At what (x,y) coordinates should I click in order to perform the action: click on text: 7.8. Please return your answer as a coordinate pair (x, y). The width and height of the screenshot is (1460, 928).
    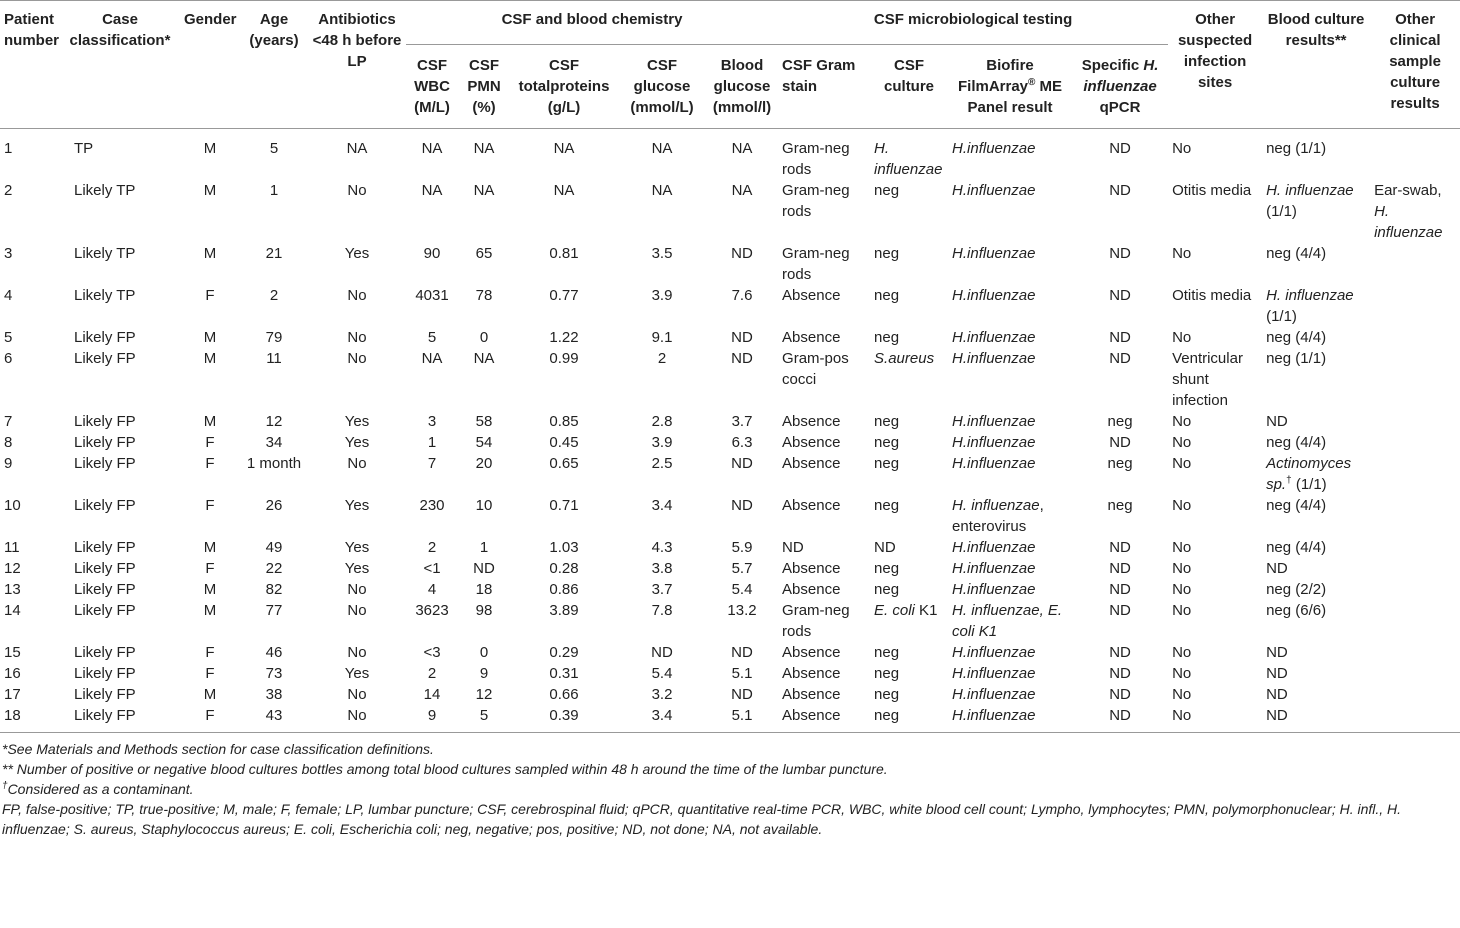
    Looking at the image, I should click on (662, 610).